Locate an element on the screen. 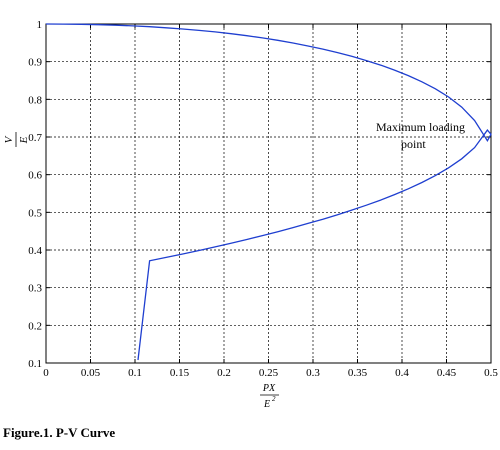  y-tick-label: 0.3 is located at coordinates (35, 289).